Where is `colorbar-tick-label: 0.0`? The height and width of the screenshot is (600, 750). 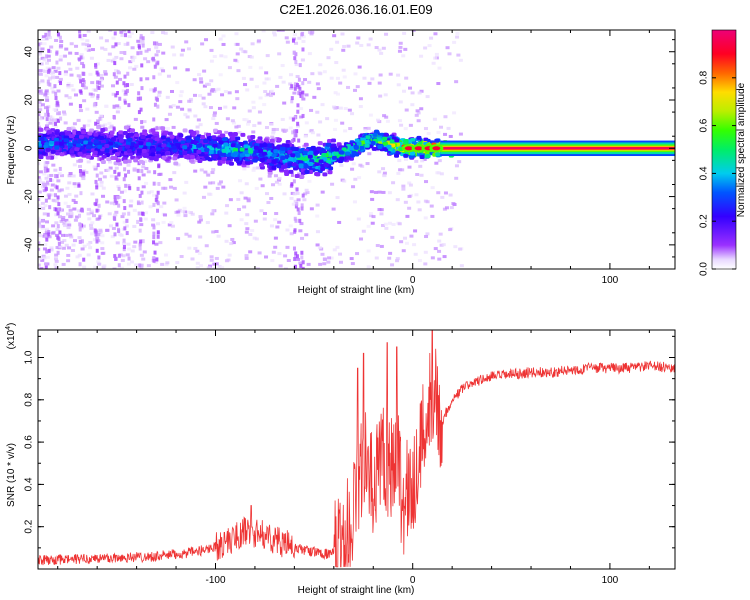
colorbar-tick-label: 0.0 is located at coordinates (704, 269).